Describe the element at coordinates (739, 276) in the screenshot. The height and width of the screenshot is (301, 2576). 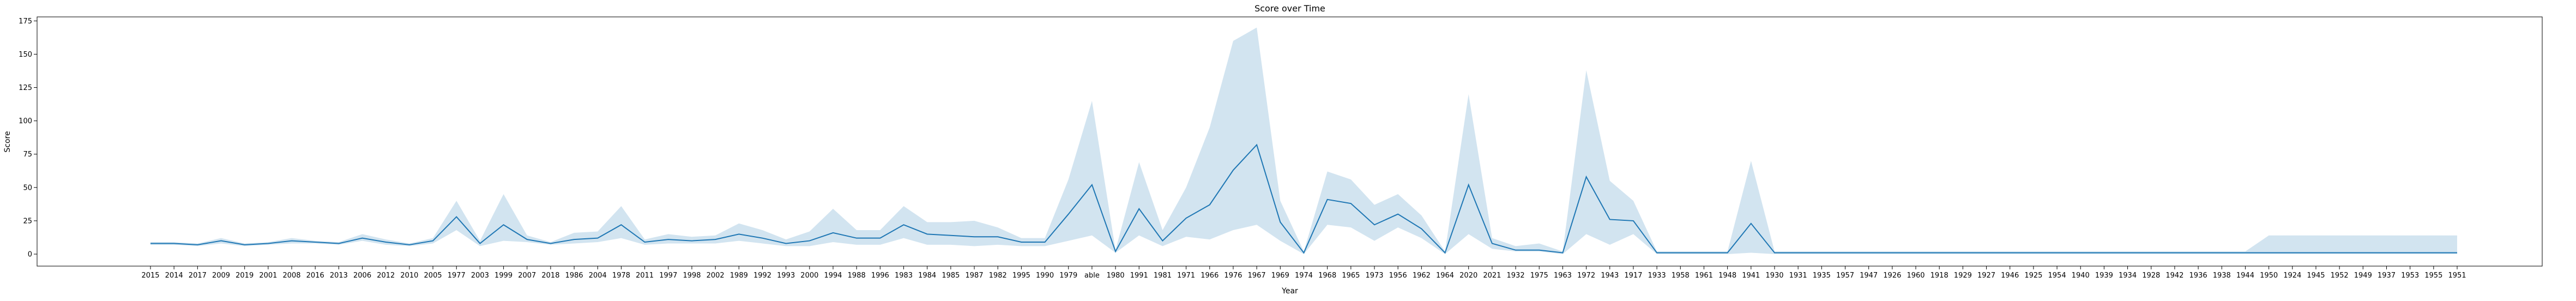
I see `x-tick-label: 1989` at that location.